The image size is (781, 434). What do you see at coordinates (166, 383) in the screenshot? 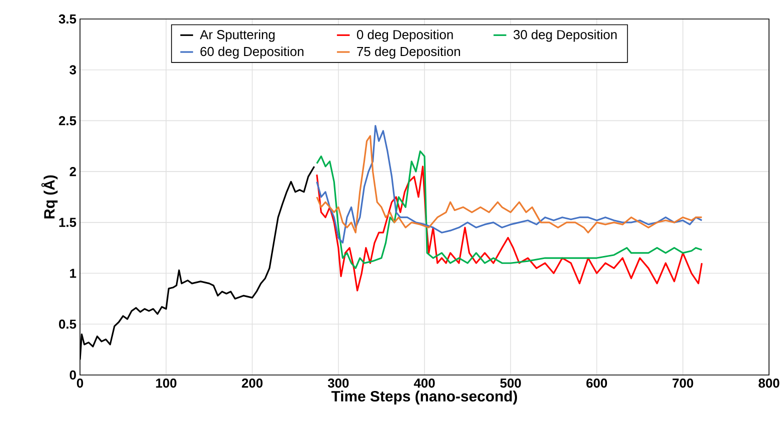
I see `x-tick-label: 100` at bounding box center [166, 383].